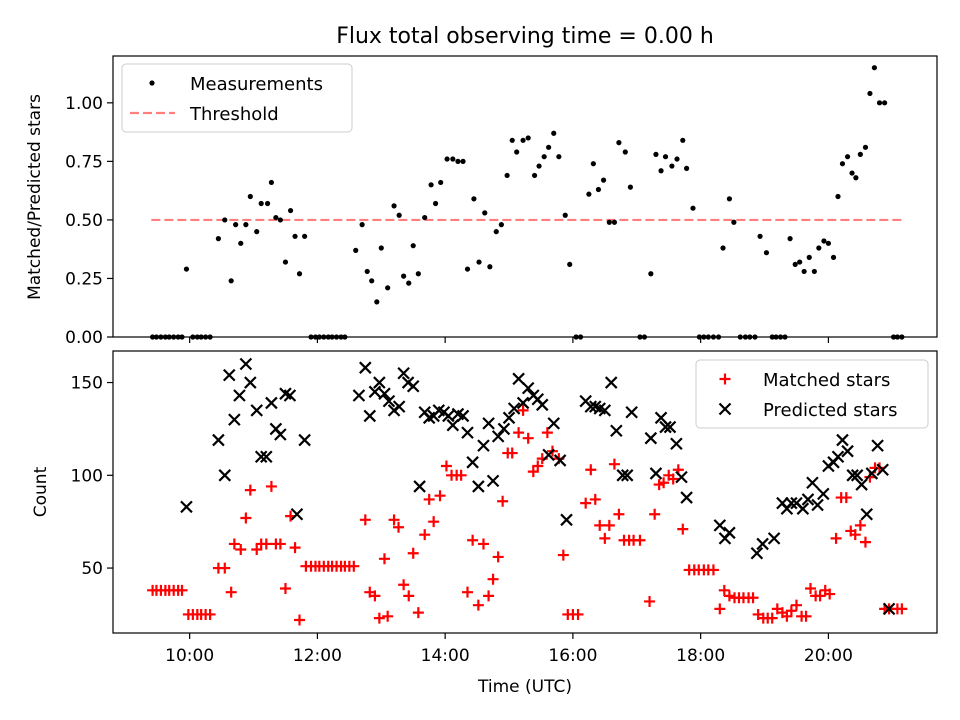 This screenshot has height=720, width=960. I want to click on bottom-x-ticks: 10:00 12:00 14:00 16:00 18:00 20:00, so click(509, 649).